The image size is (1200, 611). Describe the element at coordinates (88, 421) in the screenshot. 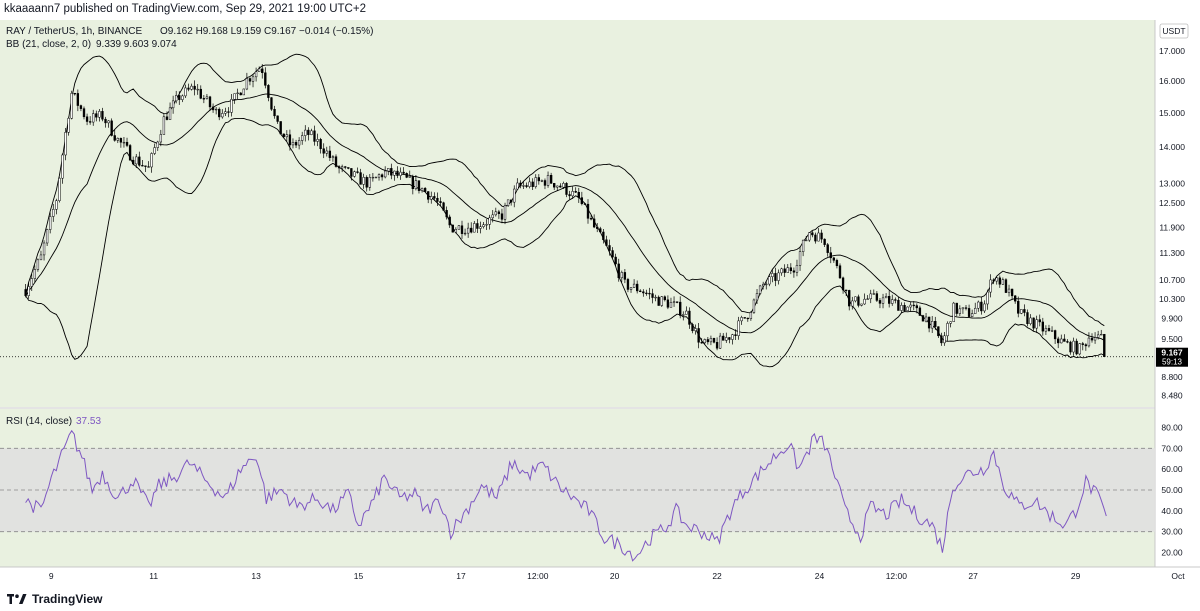

I see `rsi-legend-value: 37.53` at that location.